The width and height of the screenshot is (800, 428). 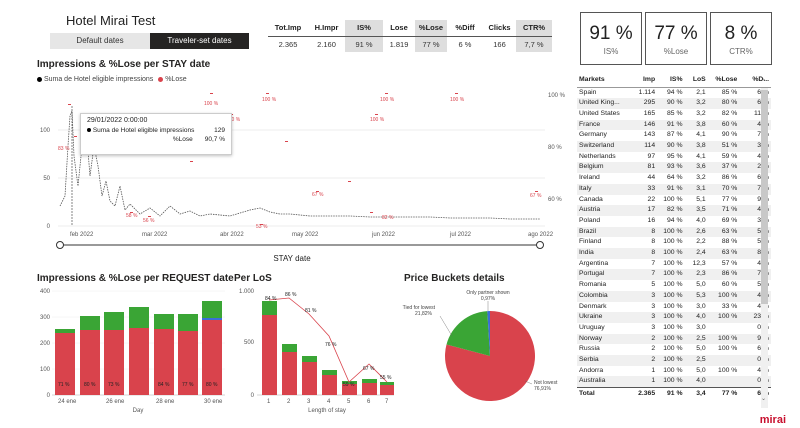 What do you see at coordinates (424, 314) in the screenshot?
I see `pie-label: 21,82%` at bounding box center [424, 314].